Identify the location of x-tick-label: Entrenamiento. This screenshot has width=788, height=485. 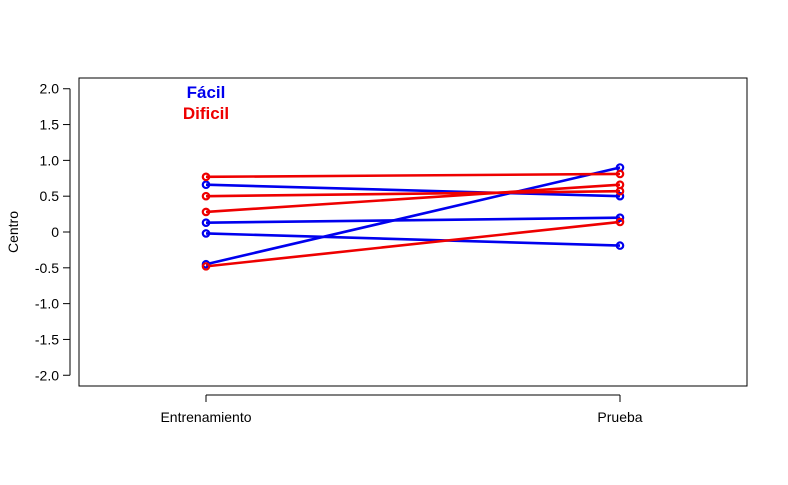
(205, 417).